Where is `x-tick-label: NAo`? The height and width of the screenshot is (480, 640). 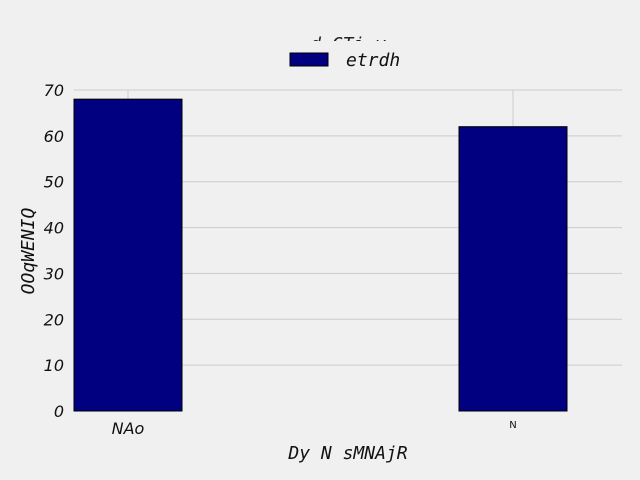 x-tick-label: NAo is located at coordinates (128, 428).